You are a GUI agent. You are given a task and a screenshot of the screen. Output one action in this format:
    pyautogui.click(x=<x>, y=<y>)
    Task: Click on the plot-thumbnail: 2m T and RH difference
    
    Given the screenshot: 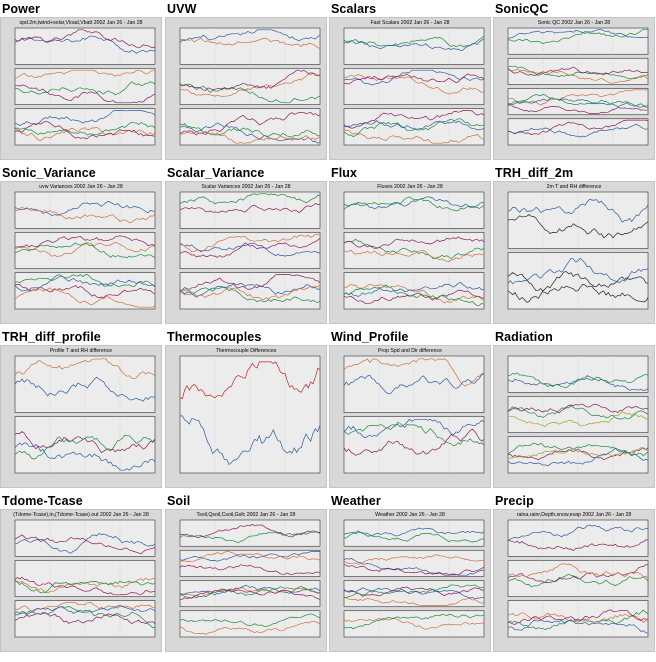 What is the action you would take?
    pyautogui.click(x=574, y=252)
    